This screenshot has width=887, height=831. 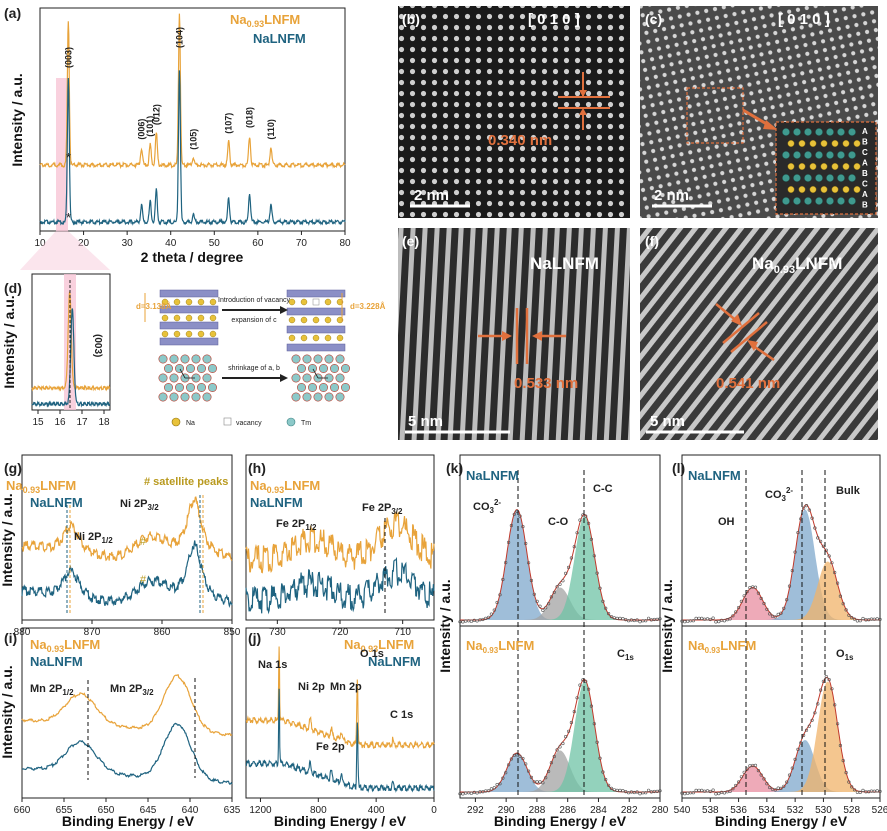 I want to click on tem-e-arrowhead-right, so click(x=537, y=336).